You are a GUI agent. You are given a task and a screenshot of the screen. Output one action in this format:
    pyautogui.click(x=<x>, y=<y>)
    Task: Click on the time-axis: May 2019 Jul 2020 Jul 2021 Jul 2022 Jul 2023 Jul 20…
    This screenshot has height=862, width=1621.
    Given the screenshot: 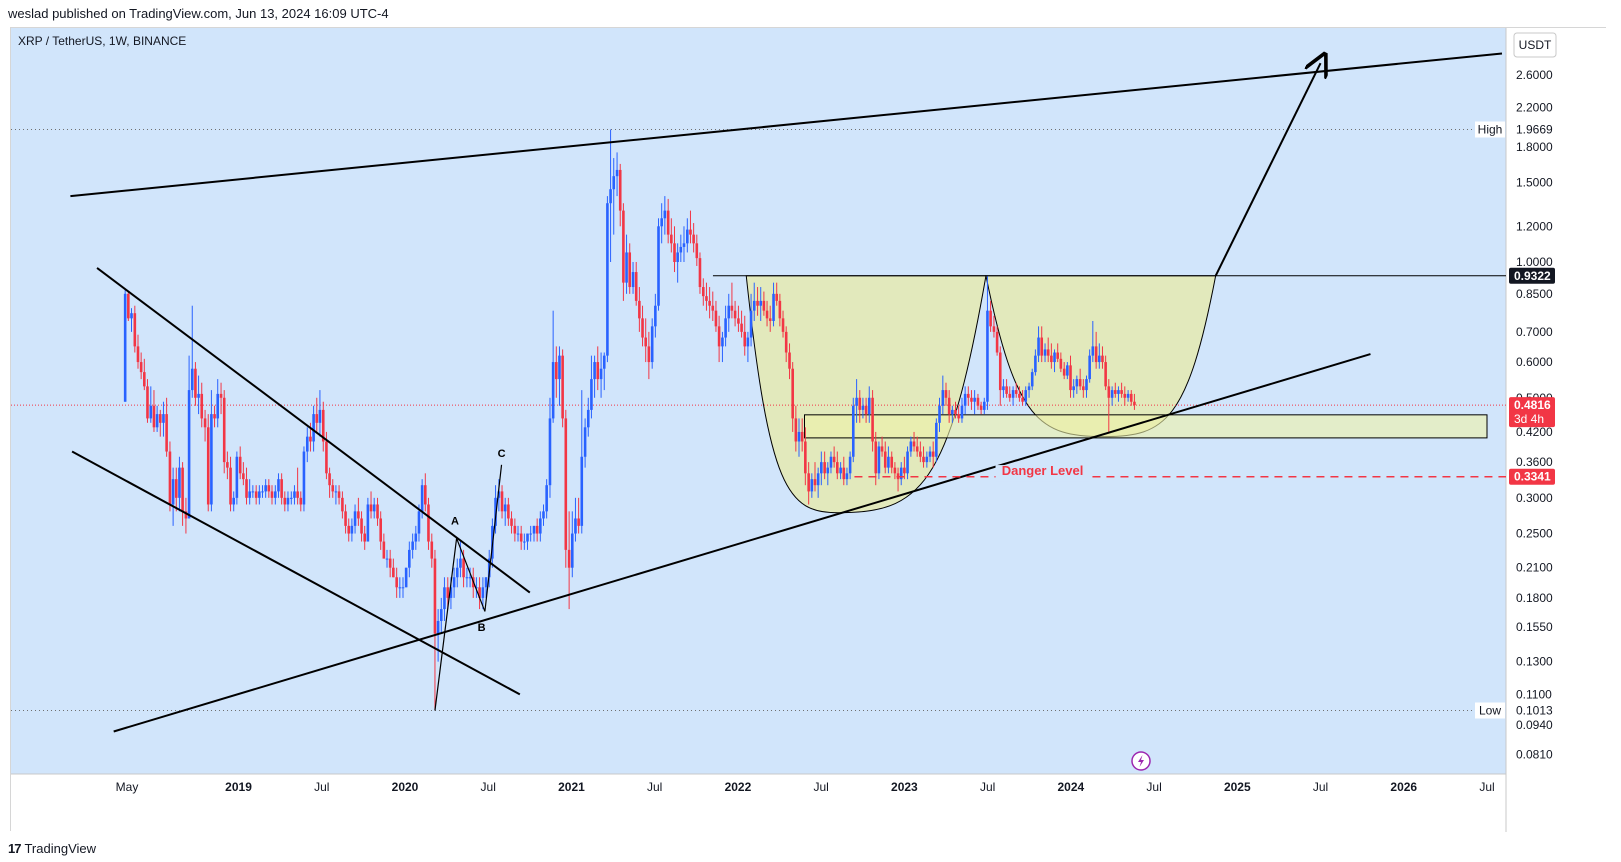 What is the action you would take?
    pyautogui.click(x=805, y=787)
    